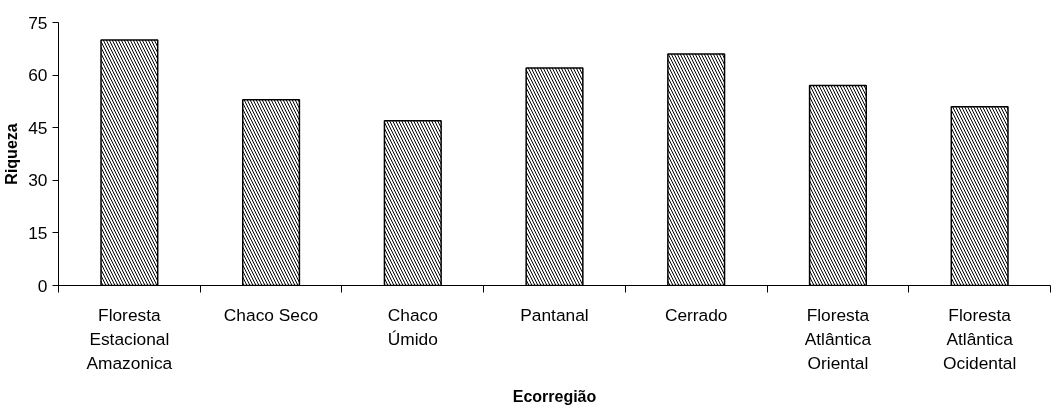 The image size is (1058, 407). Describe the element at coordinates (38, 22) in the screenshot. I see `y-tick-label: 75` at that location.